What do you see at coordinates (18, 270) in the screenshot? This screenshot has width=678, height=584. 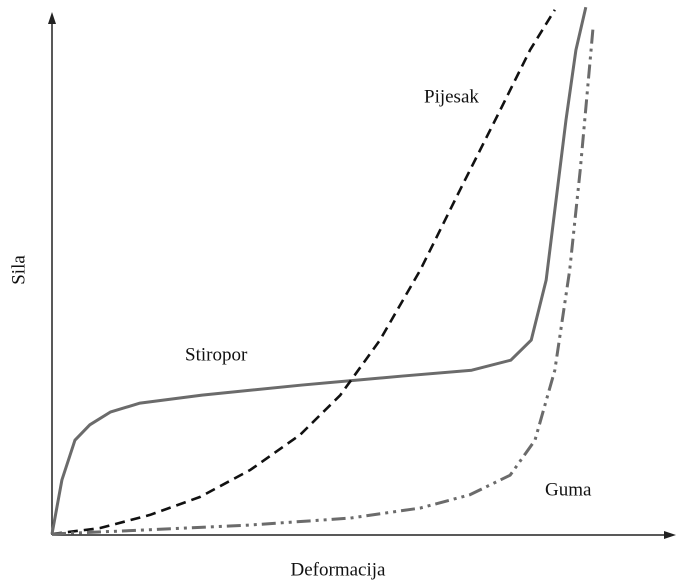 I see `y-axis-label: Sila` at bounding box center [18, 270].